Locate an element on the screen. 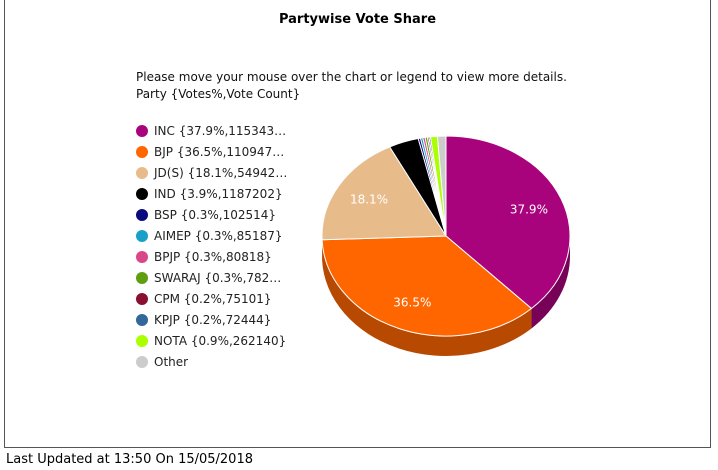  legend-item-cpm: CPM {0.2%,75101} is located at coordinates (211, 298).